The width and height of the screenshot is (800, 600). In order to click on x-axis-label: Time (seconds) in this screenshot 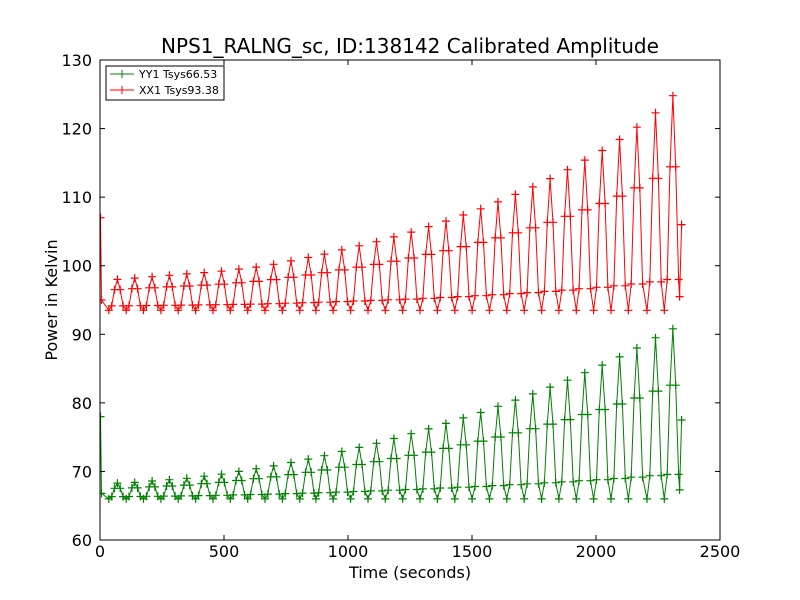, I will do `click(409, 572)`.